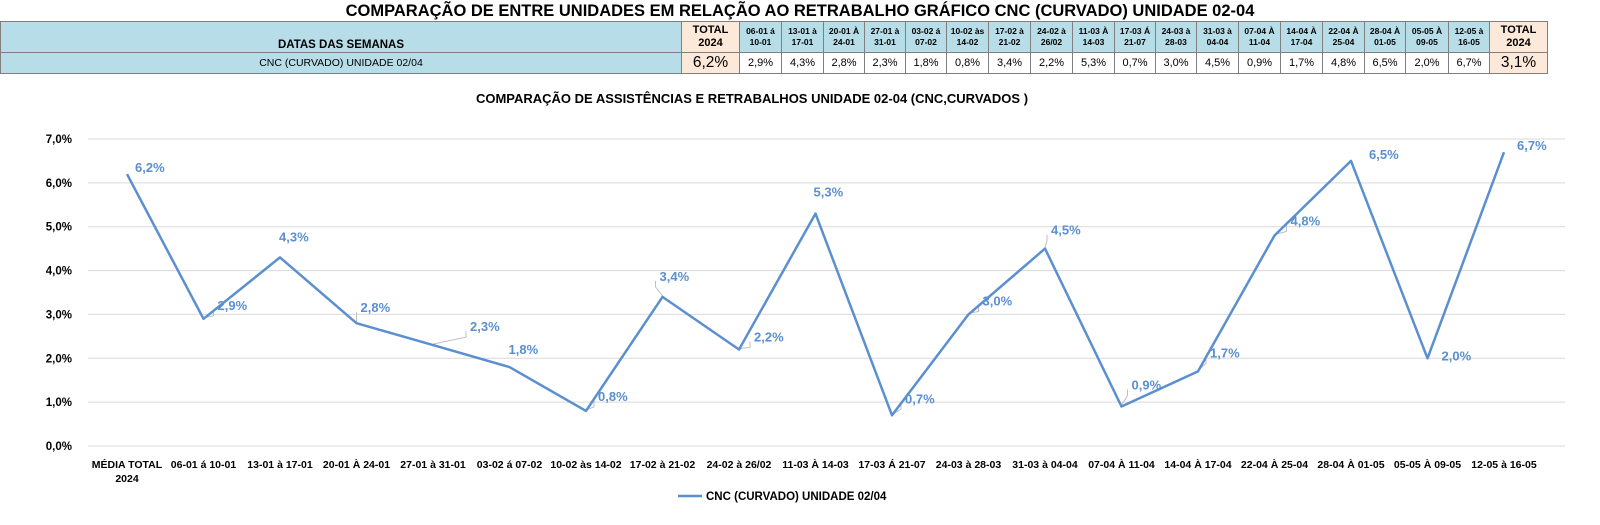  I want to click on data-label: 0,7%, so click(920, 398).